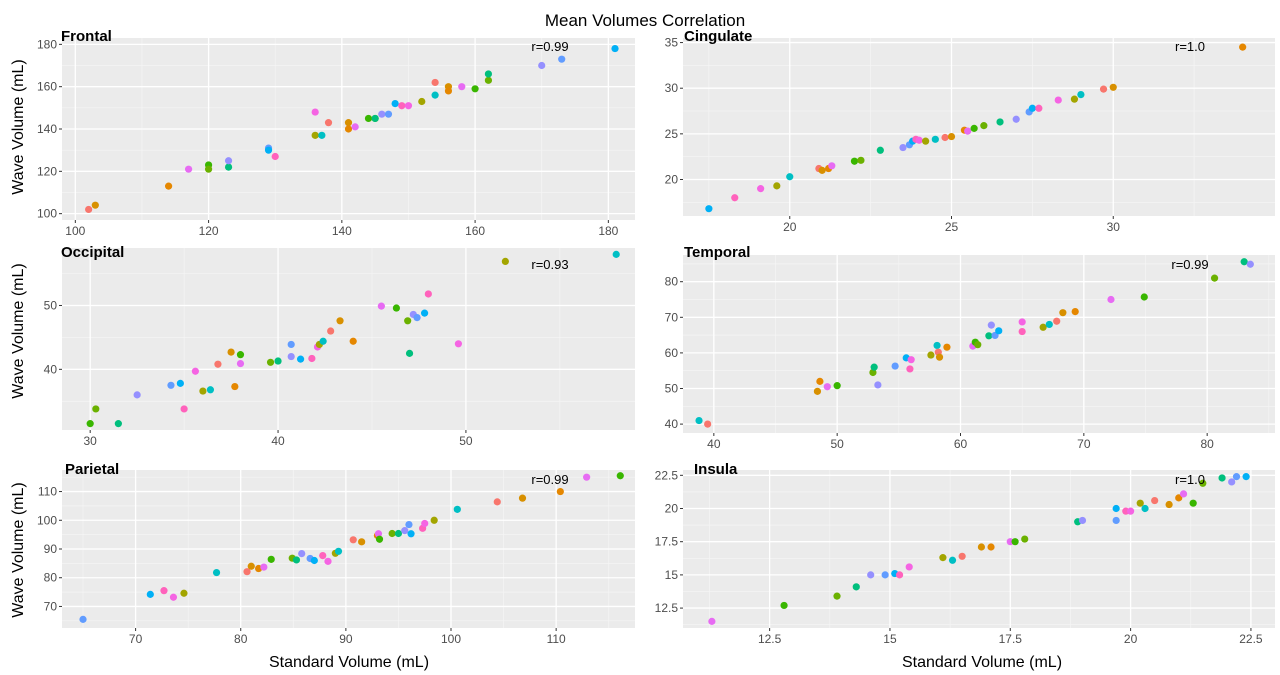 Image resolution: width=1280 pixels, height=675 pixels. Describe the element at coordinates (672, 88) in the screenshot. I see `y-tick-label: 30` at that location.